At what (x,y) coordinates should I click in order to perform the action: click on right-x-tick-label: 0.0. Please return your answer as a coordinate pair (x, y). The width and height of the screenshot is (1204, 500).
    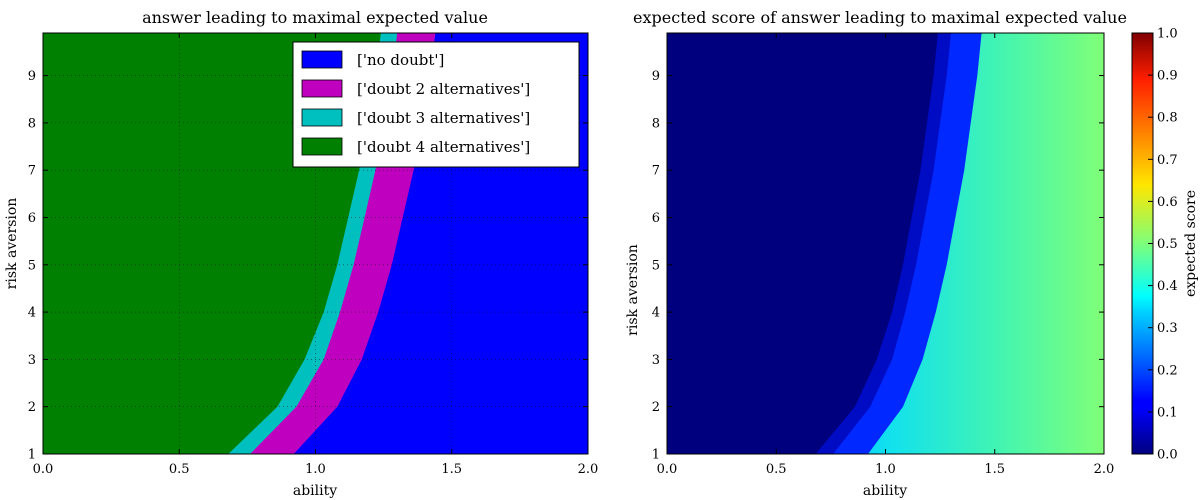
    Looking at the image, I should click on (667, 469).